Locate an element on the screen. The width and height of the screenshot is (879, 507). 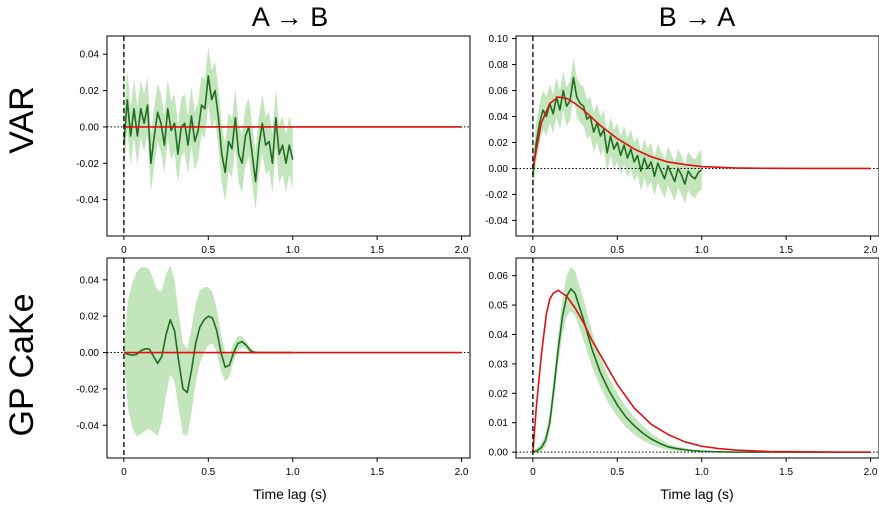
y-tick-label: 0.03 is located at coordinates (499, 364).